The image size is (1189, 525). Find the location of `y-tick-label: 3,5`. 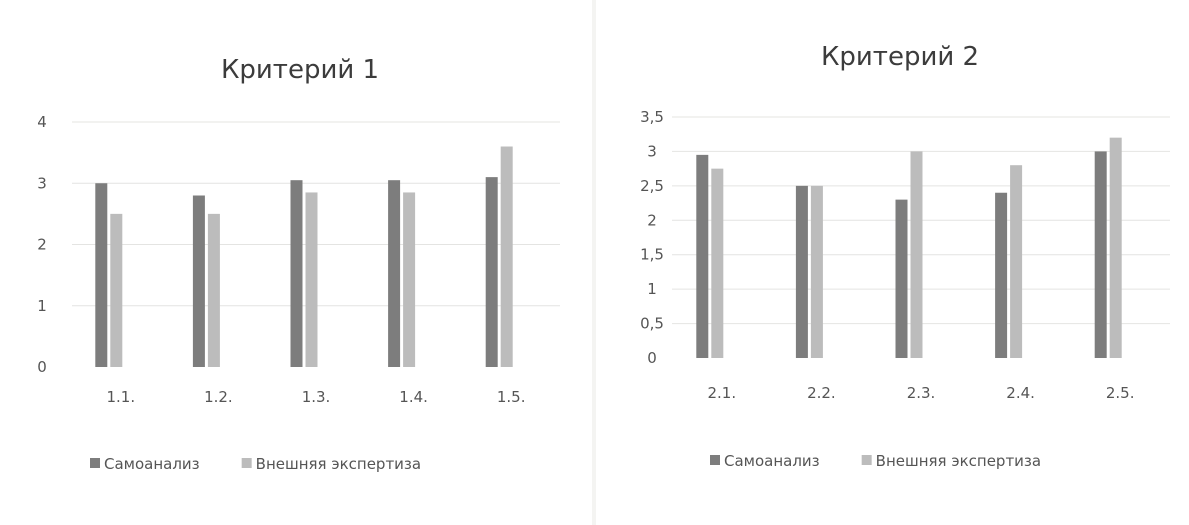

y-tick-label: 3,5 is located at coordinates (652, 117).